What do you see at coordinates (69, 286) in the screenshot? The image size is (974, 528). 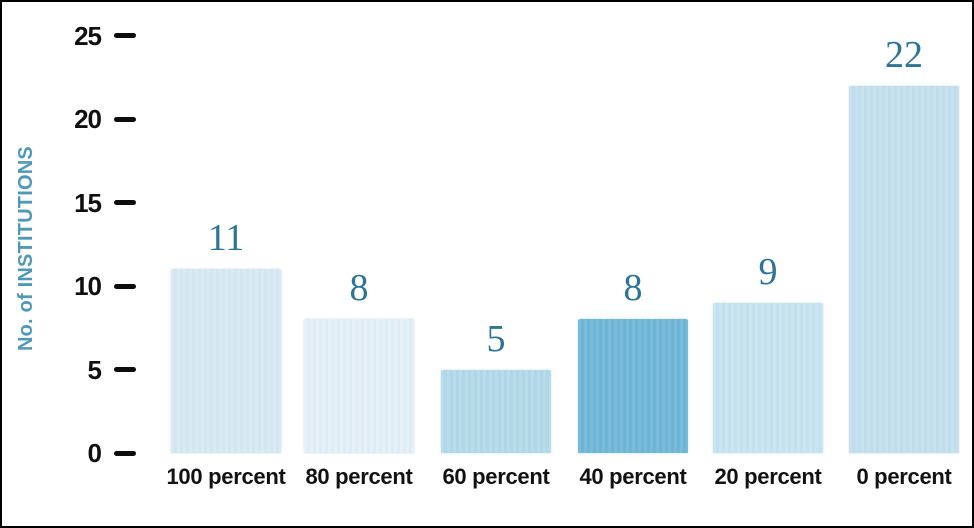 I see `y-axis-tick: 10` at bounding box center [69, 286].